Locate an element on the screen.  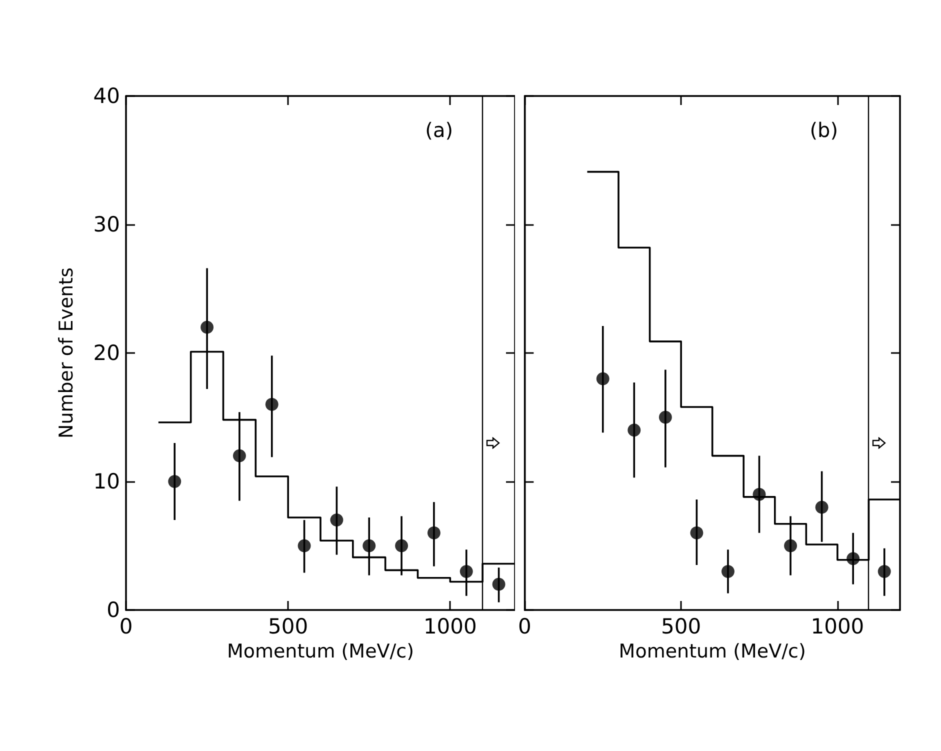
annotation: (b) is located at coordinates (824, 130).